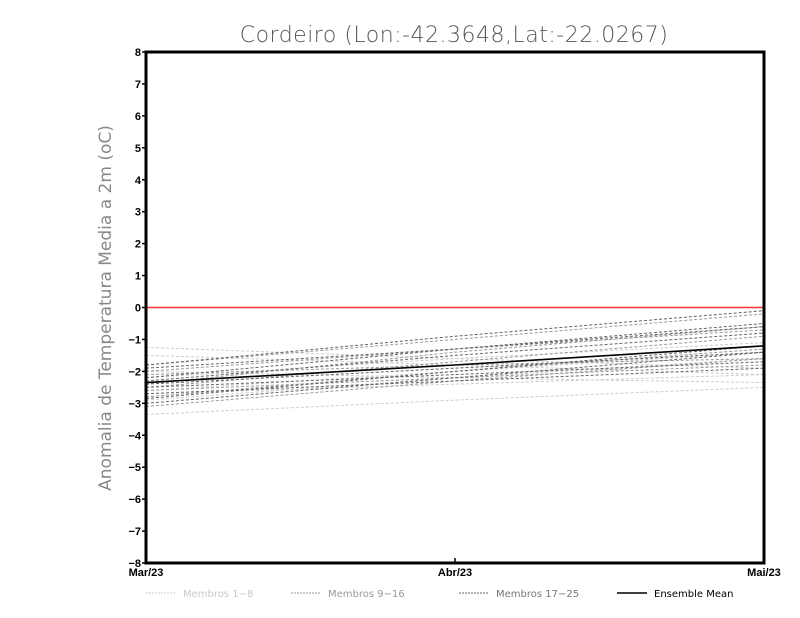 This screenshot has height=618, width=800. I want to click on y-tick-label: −7, so click(134, 532).